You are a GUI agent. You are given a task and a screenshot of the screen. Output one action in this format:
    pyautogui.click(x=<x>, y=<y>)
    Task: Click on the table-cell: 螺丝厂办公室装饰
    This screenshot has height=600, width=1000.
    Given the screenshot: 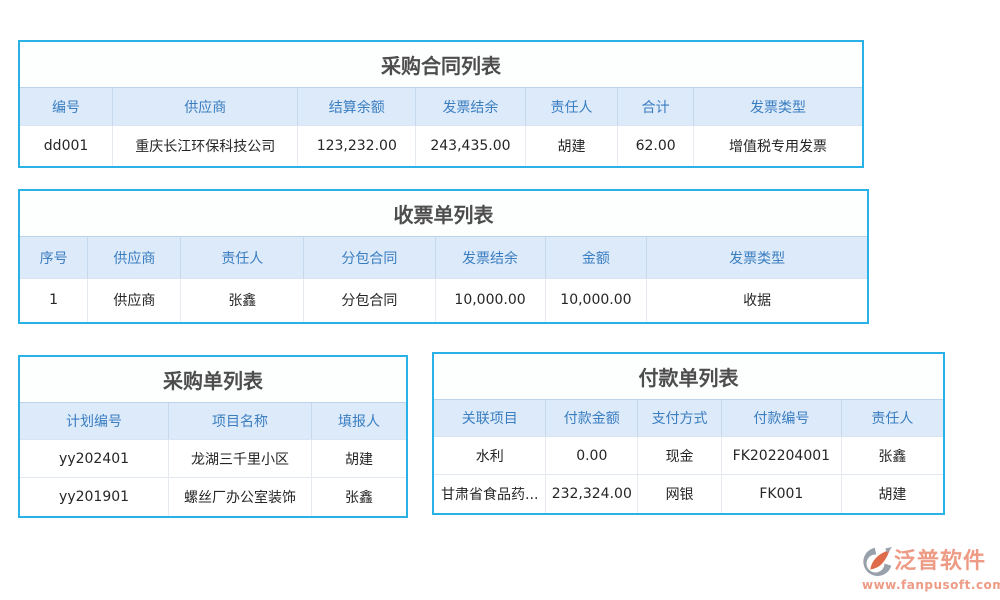 What is the action you would take?
    pyautogui.click(x=240, y=496)
    